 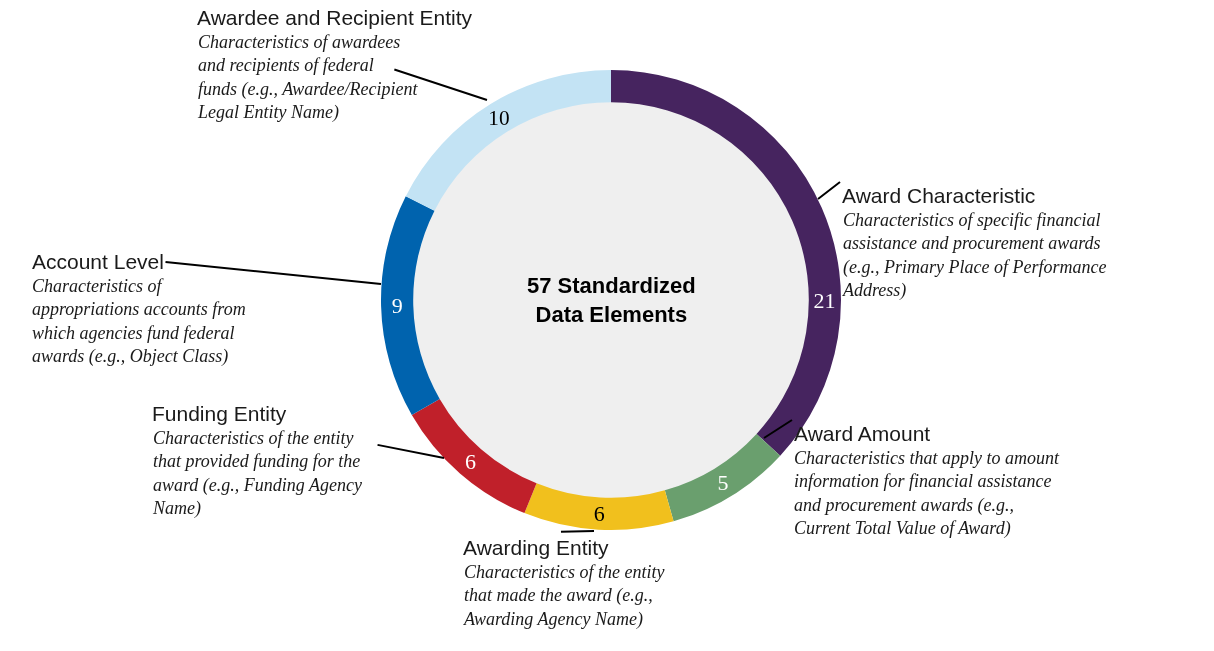 I want to click on text: Characteristics of the entity that provided funding for the award (e.g., Funding Agency Name), so click(x=257, y=474).